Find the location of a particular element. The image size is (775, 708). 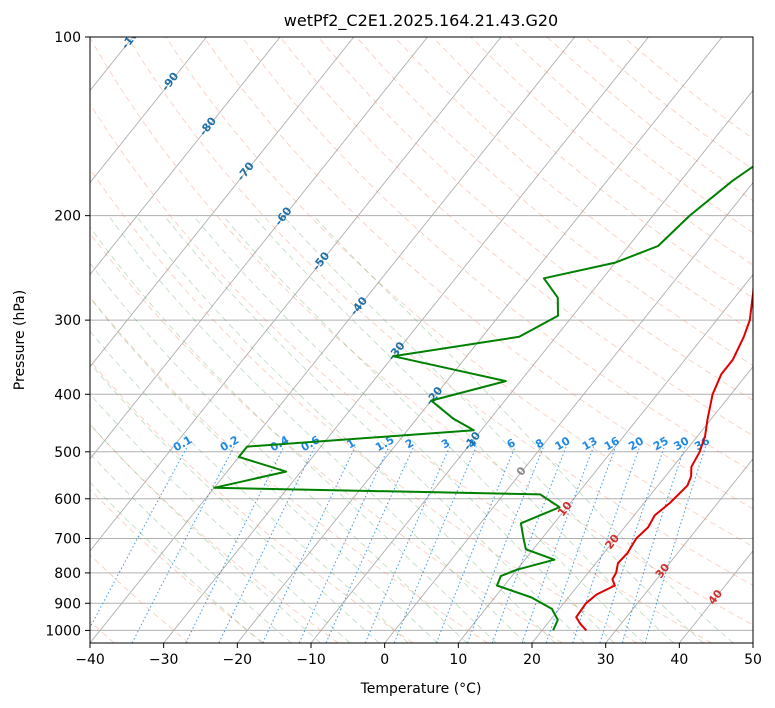

x-axis: −40 −30 −20 −10 0 10 20 30 40 50 is located at coordinates (418, 655).